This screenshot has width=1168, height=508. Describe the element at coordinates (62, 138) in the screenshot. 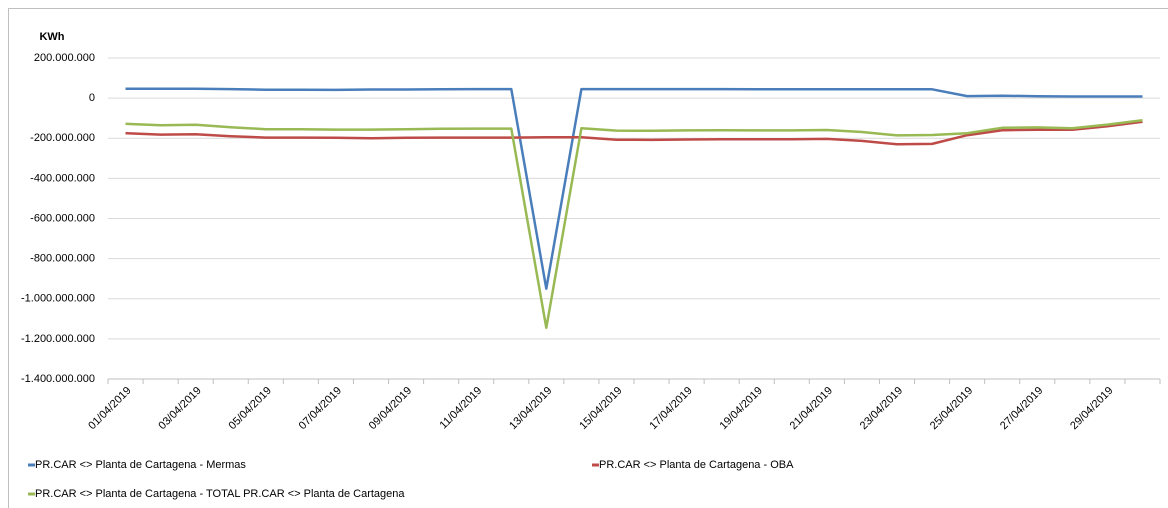

I see `y-tick-label: -200.000.000` at that location.